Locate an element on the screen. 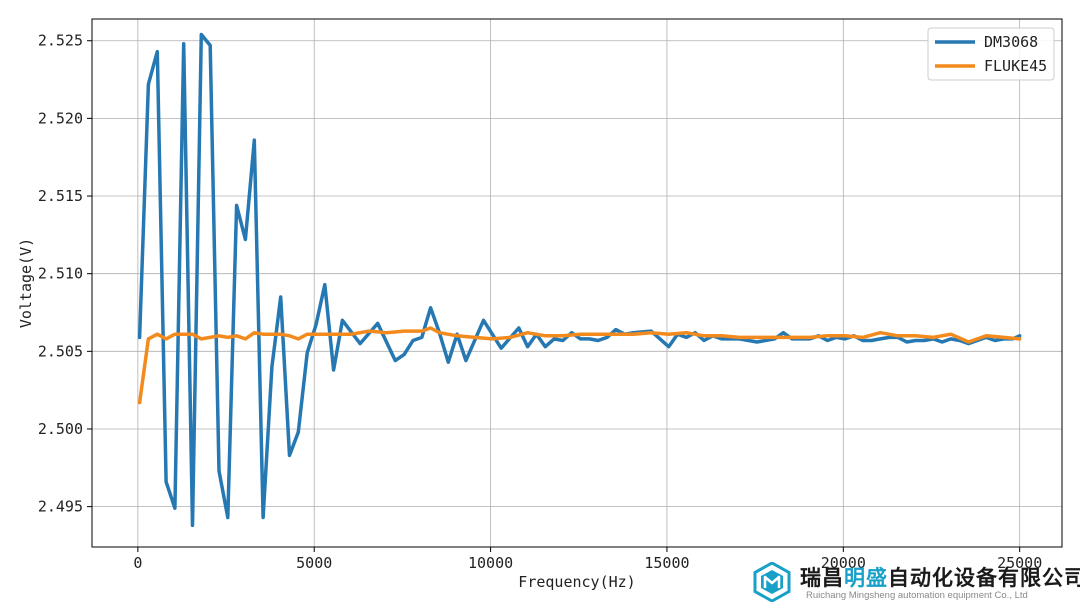 The image size is (1080, 608). y-tick-label: 2.515 is located at coordinates (60, 196).